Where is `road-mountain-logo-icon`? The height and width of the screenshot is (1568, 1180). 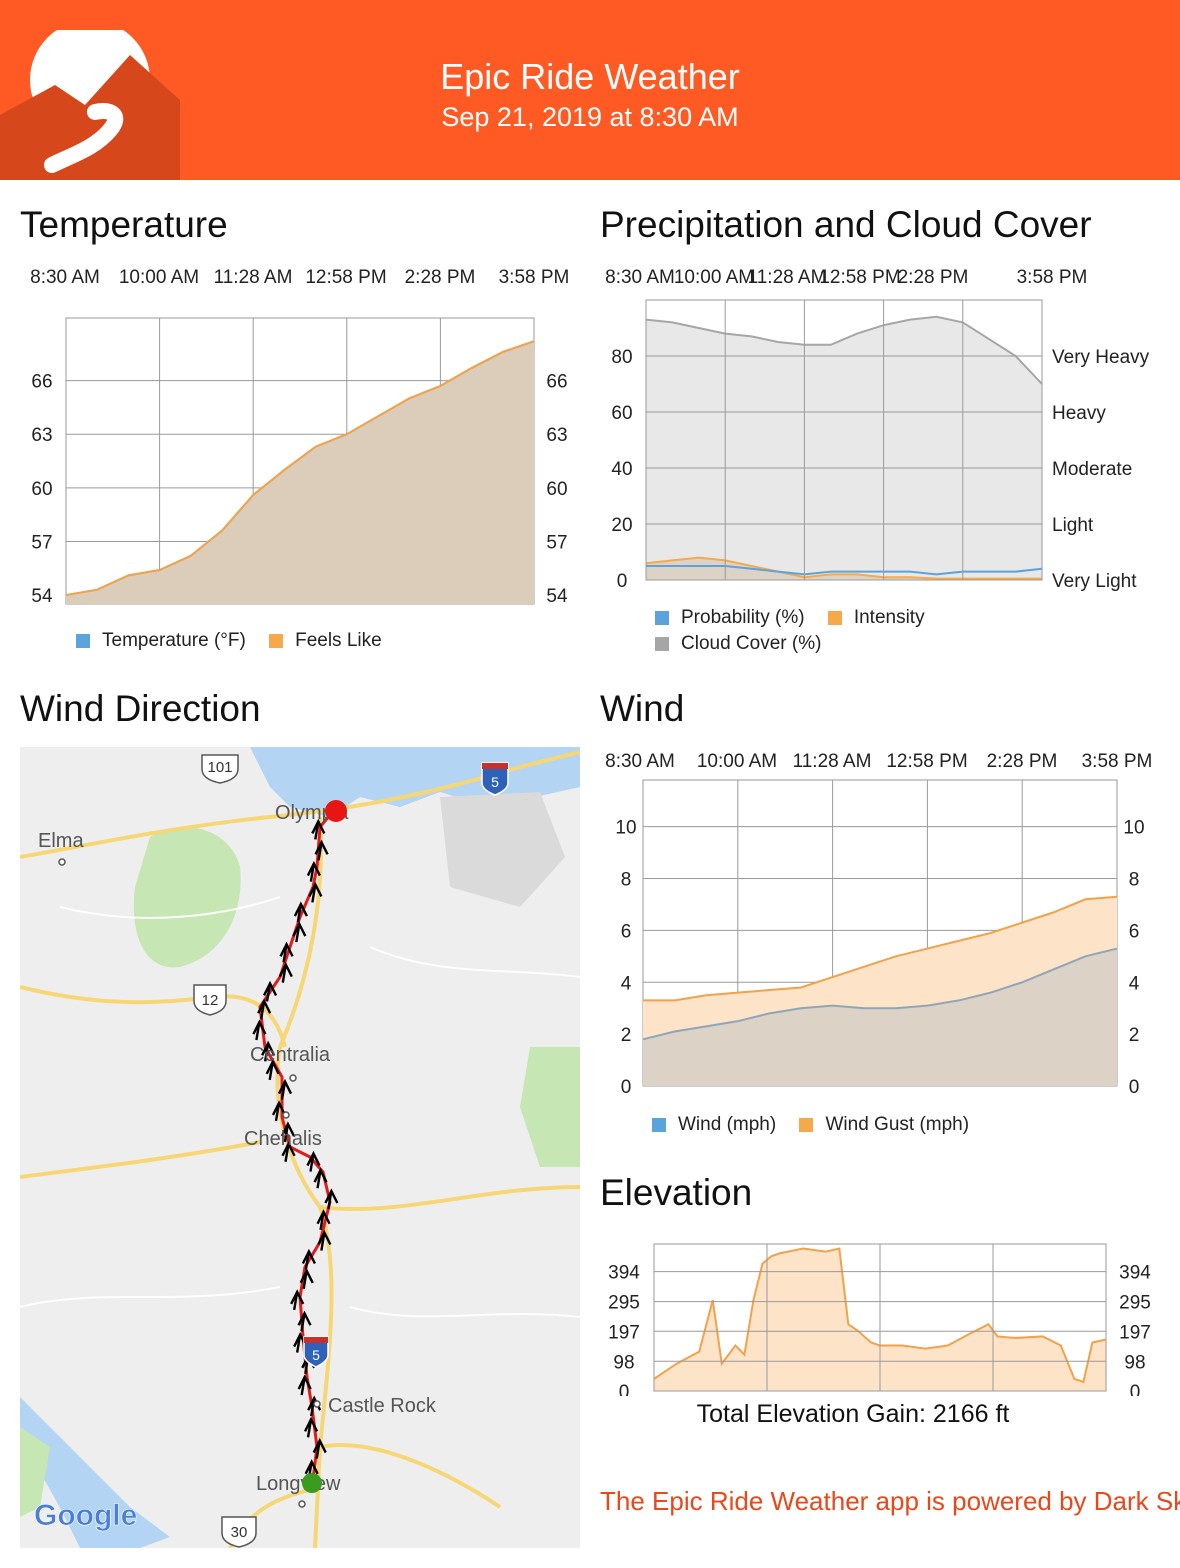 road-mountain-logo-icon is located at coordinates (90, 105).